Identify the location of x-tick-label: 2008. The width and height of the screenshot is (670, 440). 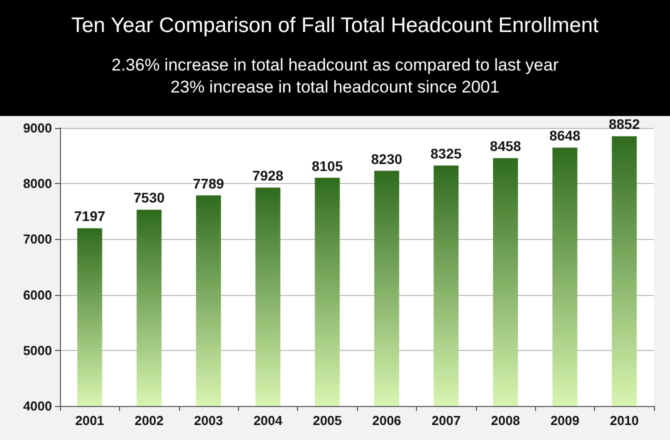
(505, 420).